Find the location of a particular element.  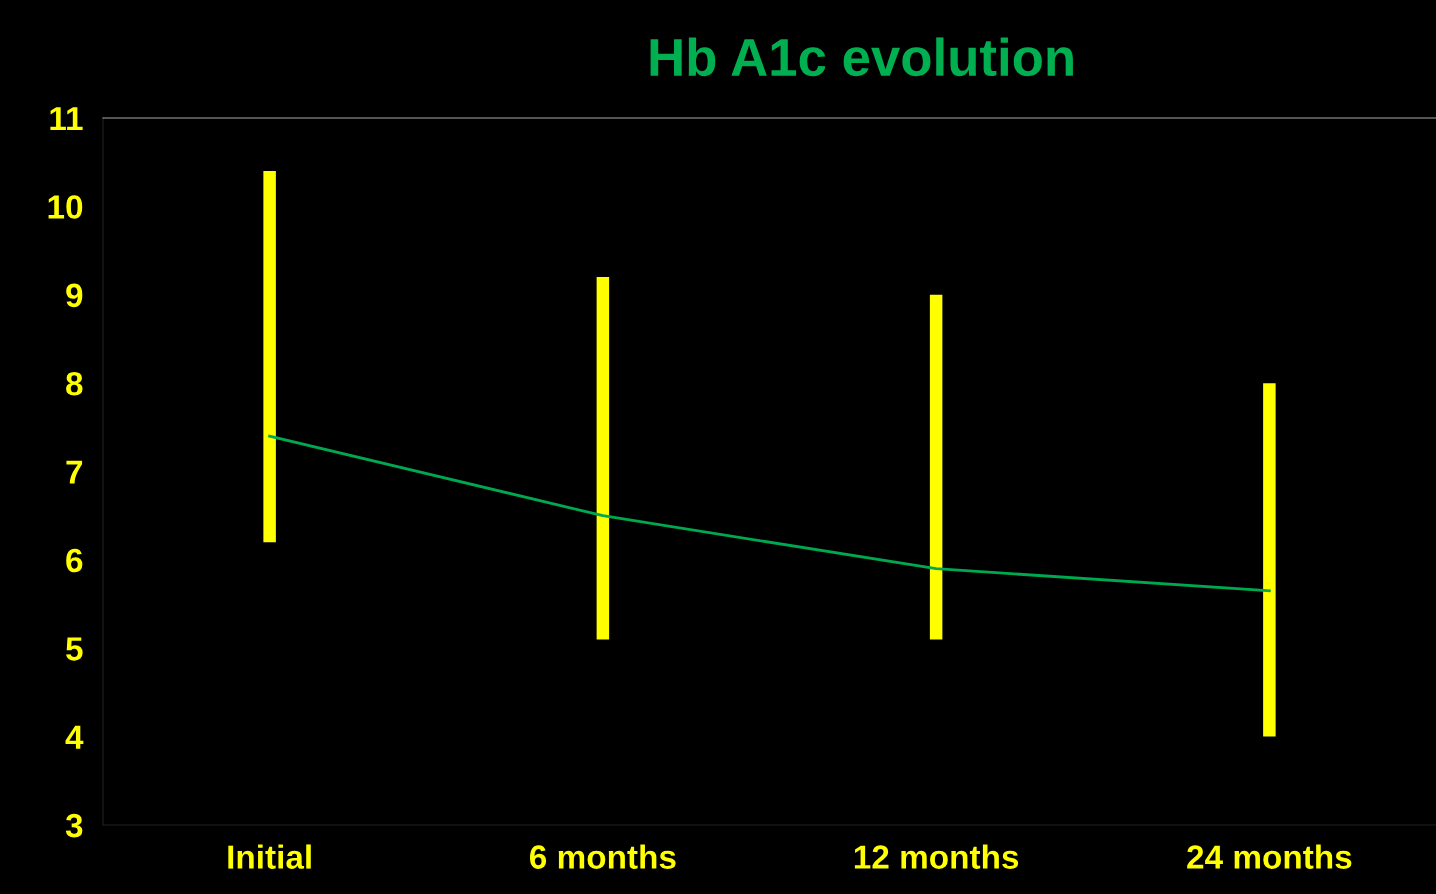

y-tick-label: 6 is located at coordinates (74, 560).